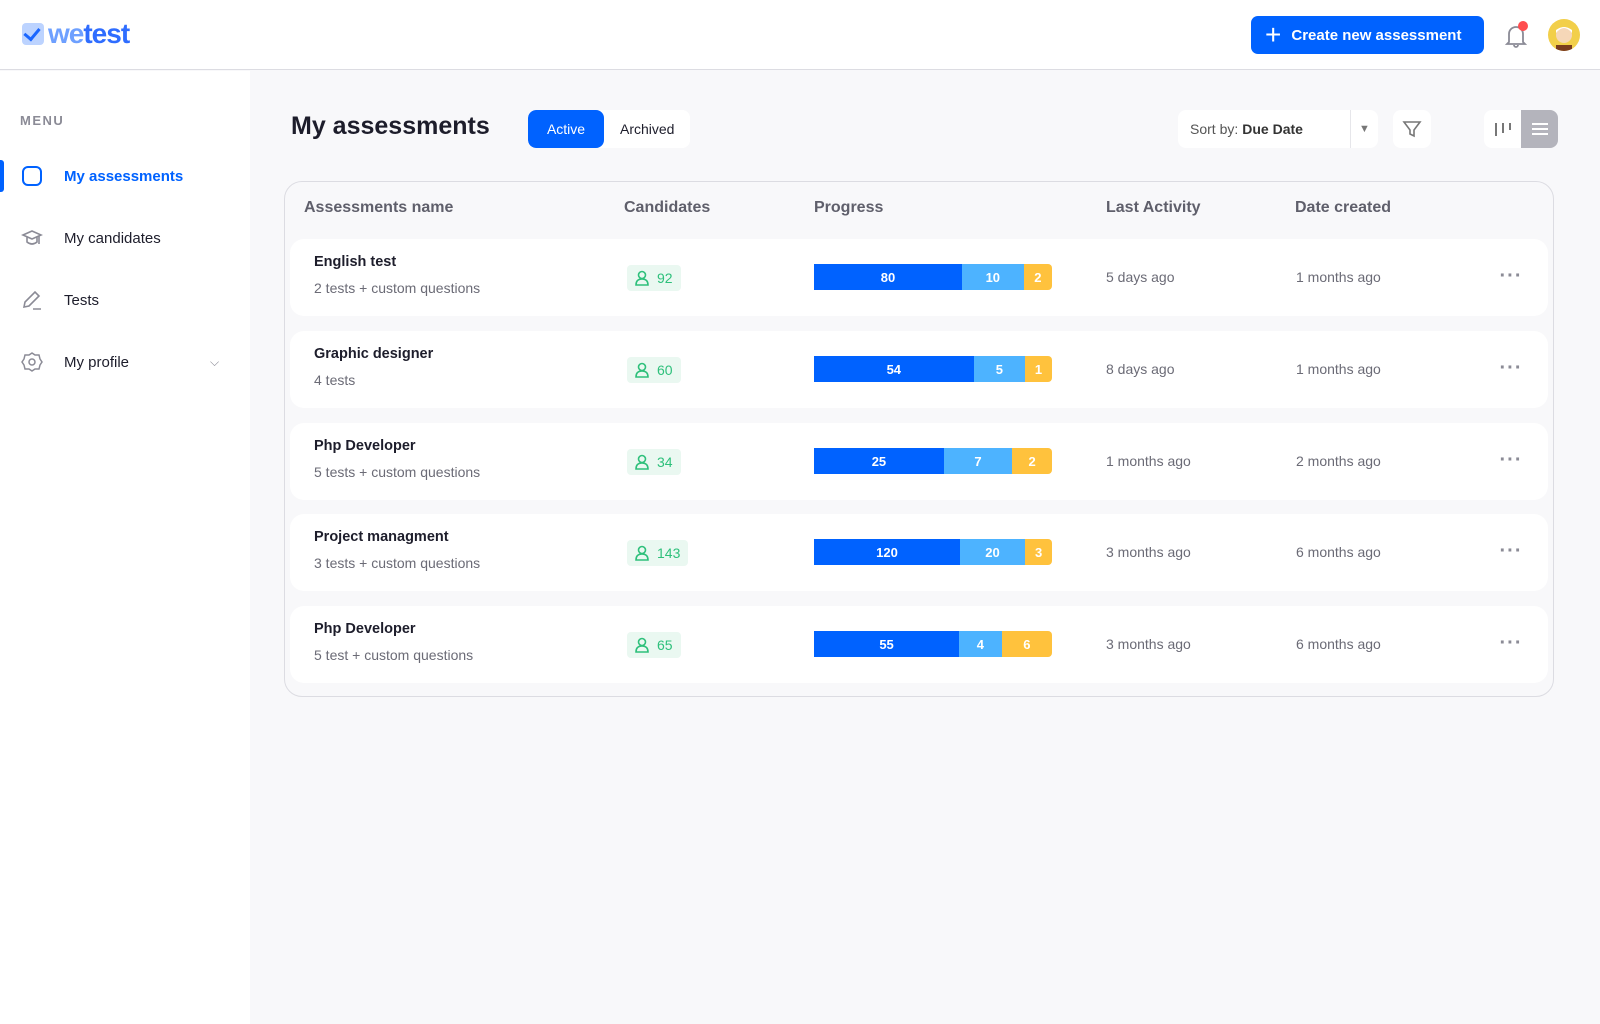  Describe the element at coordinates (1148, 461) in the screenshot. I see `last-activity: 1 months ago` at that location.